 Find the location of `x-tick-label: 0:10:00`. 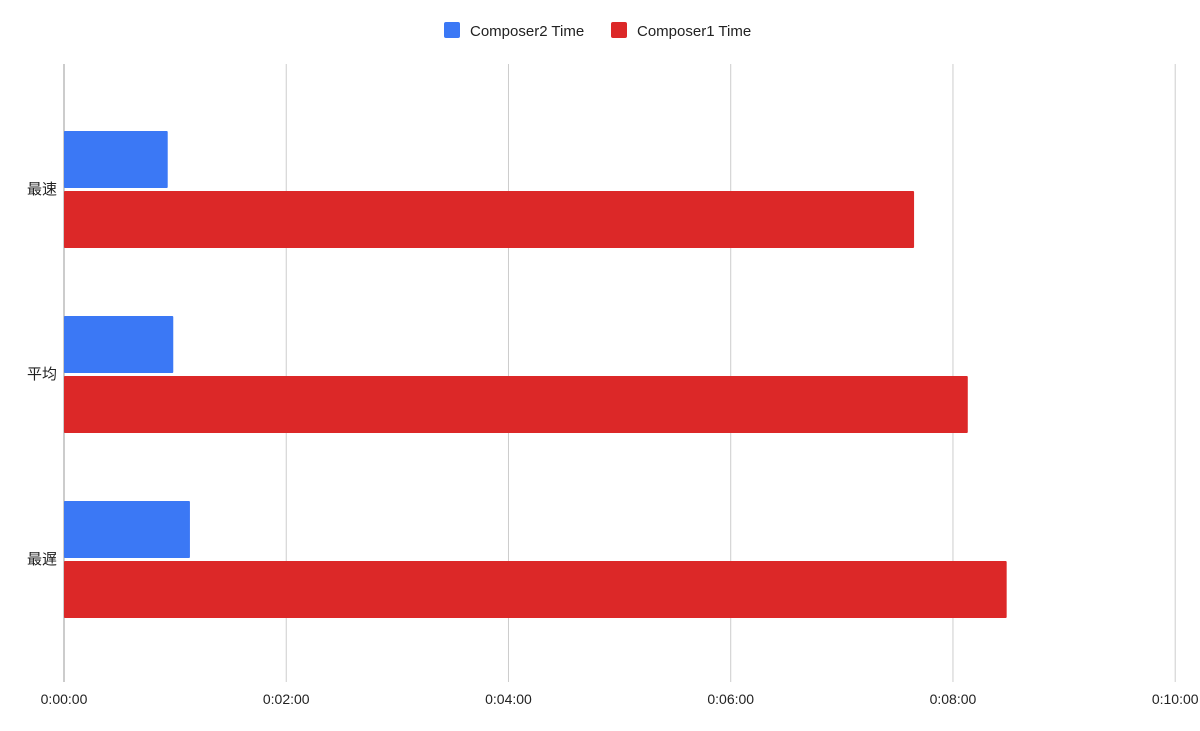

x-tick-label: 0:10:00 is located at coordinates (1175, 699).